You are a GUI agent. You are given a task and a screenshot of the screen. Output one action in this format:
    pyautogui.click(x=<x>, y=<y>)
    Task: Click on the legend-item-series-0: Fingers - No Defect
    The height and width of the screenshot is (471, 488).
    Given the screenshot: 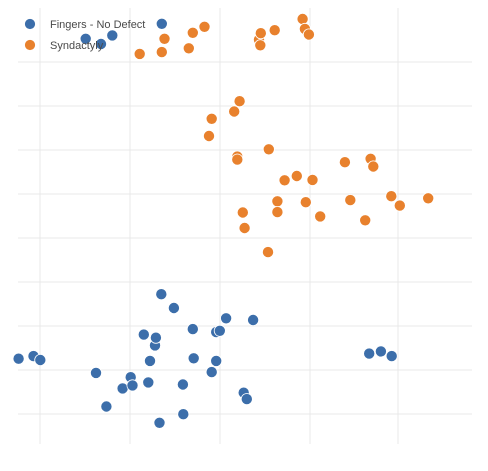 What is the action you would take?
    pyautogui.click(x=85, y=25)
    